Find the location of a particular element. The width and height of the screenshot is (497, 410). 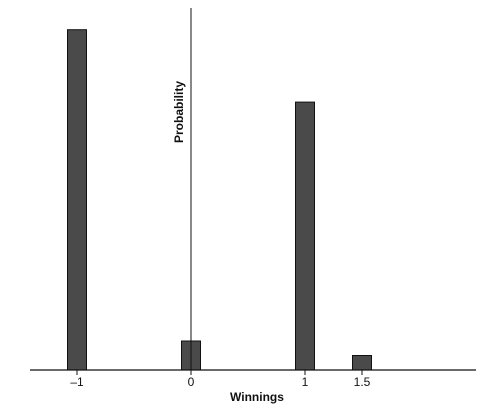

x-tick-label: 1.5 is located at coordinates (362, 382).